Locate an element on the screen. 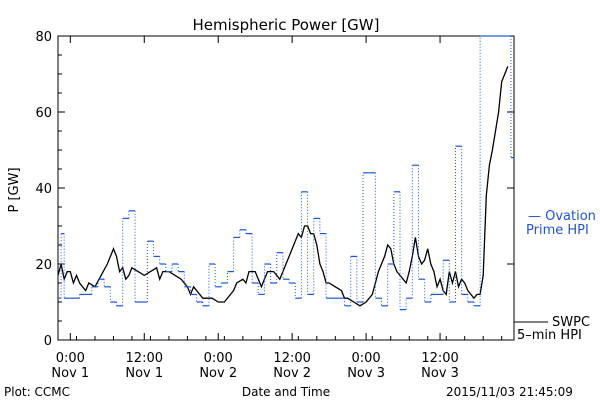 This screenshot has width=600, height=400. legend-ovation-line1: — Ovation is located at coordinates (562, 216).